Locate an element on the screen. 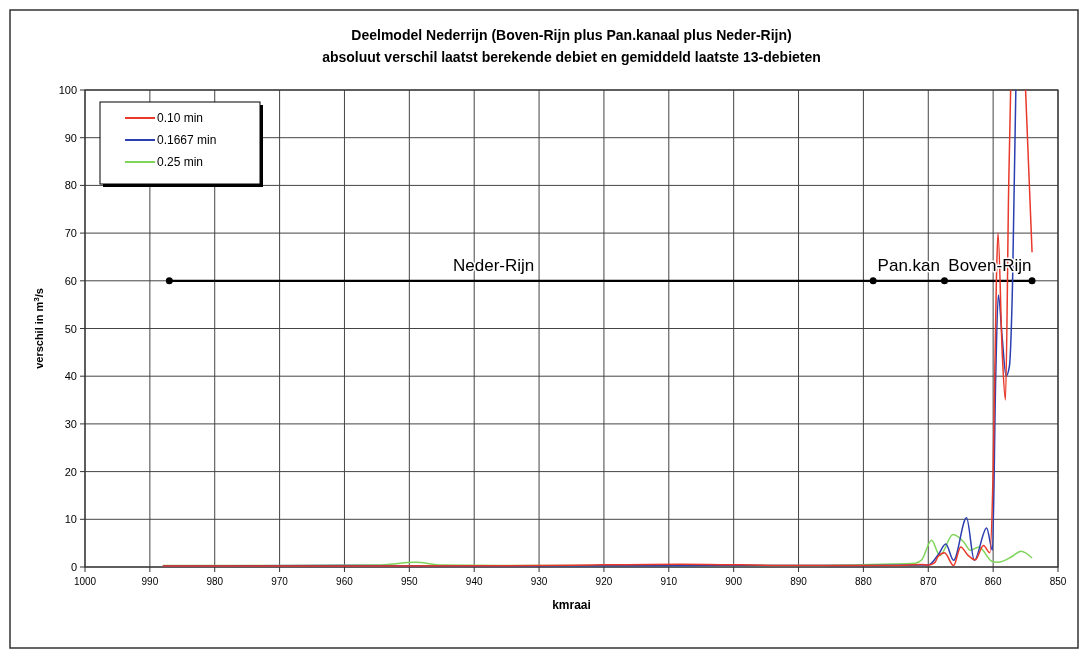 The image size is (1088, 658). y-tick-label: 100 is located at coordinates (67, 90).